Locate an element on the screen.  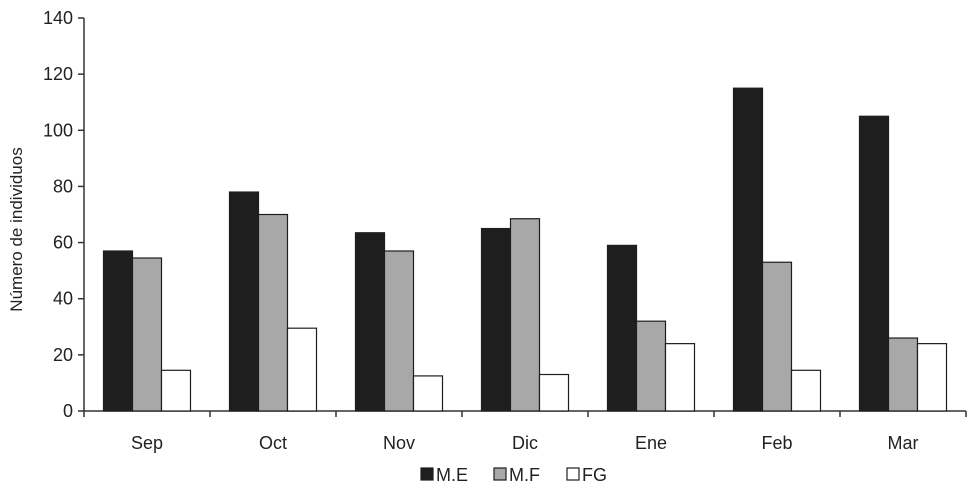
y-tick-label: 100 is located at coordinates (58, 130).